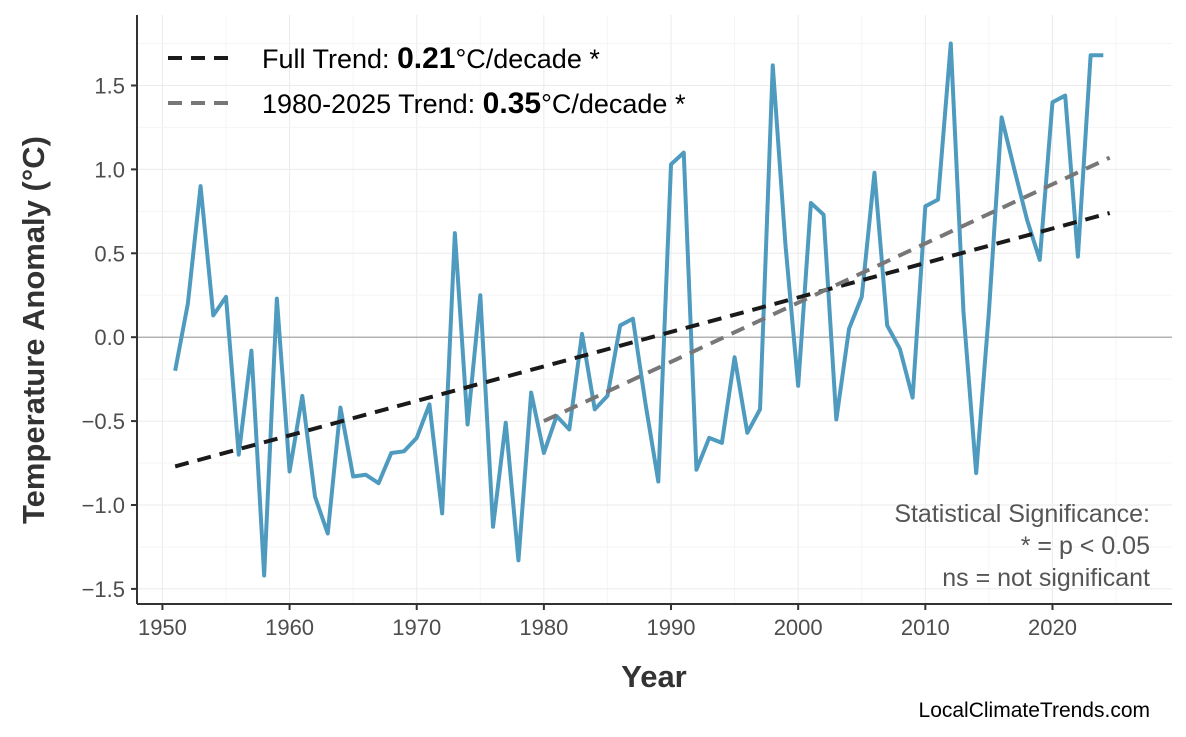 The image size is (1186, 737). I want to click on x-tick-label: 1960, so click(289, 627).